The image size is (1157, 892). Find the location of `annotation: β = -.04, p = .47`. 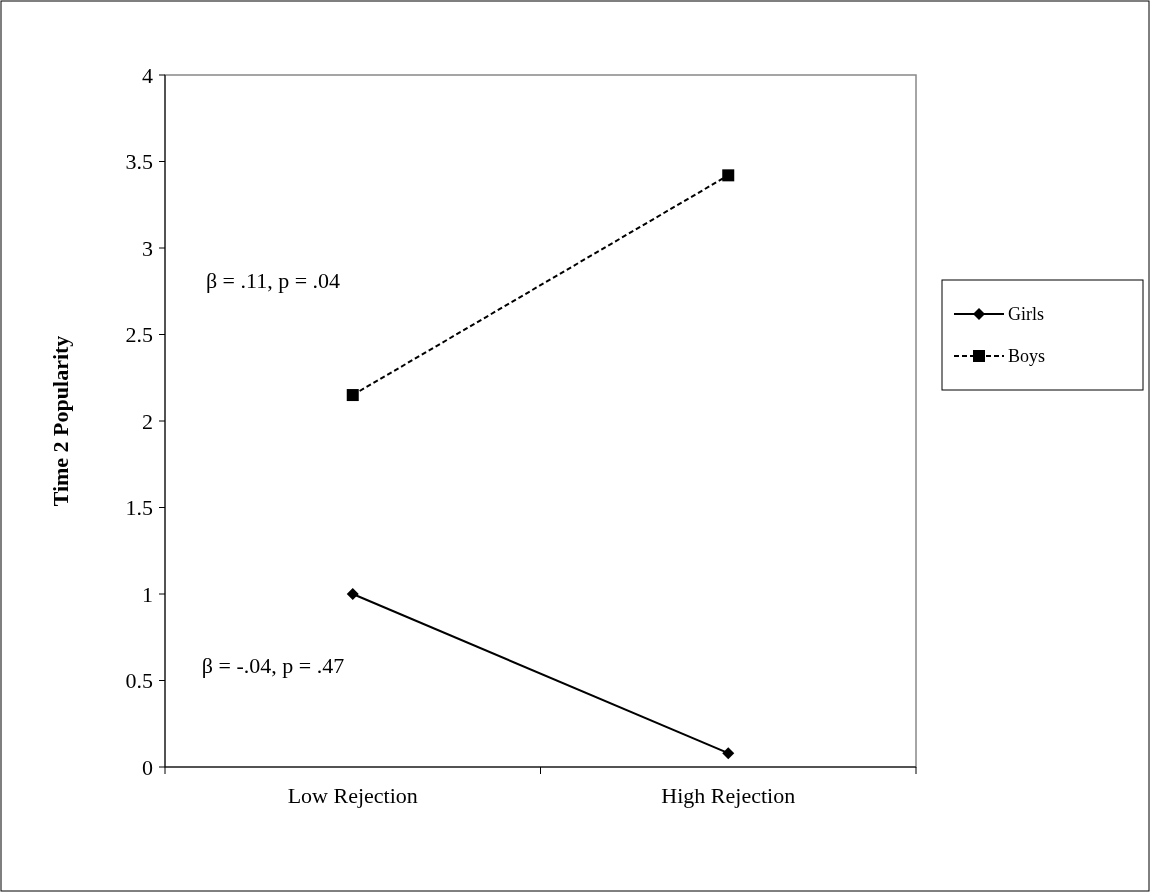

annotation: β = -.04, p = .47 is located at coordinates (273, 665).